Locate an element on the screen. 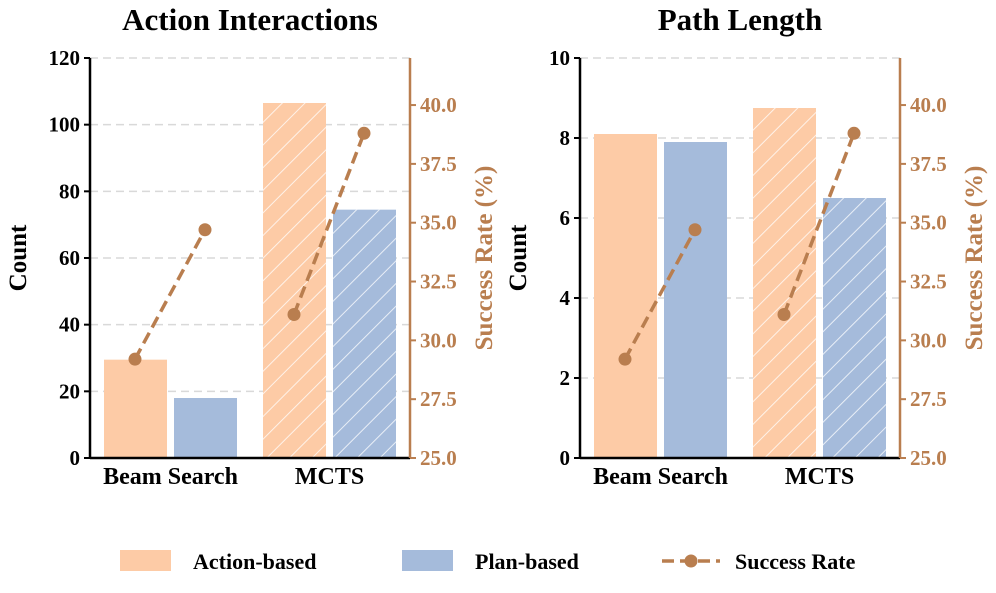 The width and height of the screenshot is (996, 593). legend-item-plan-based: Plan-based is located at coordinates (490, 561).